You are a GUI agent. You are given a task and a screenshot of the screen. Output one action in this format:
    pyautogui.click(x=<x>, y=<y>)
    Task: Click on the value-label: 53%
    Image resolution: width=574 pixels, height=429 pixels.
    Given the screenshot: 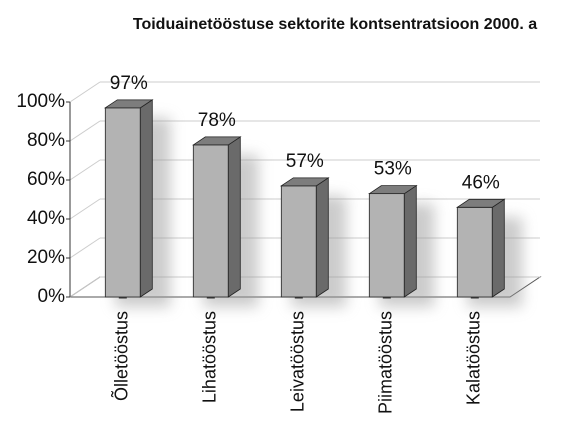 What is the action you would take?
    pyautogui.click(x=393, y=169)
    